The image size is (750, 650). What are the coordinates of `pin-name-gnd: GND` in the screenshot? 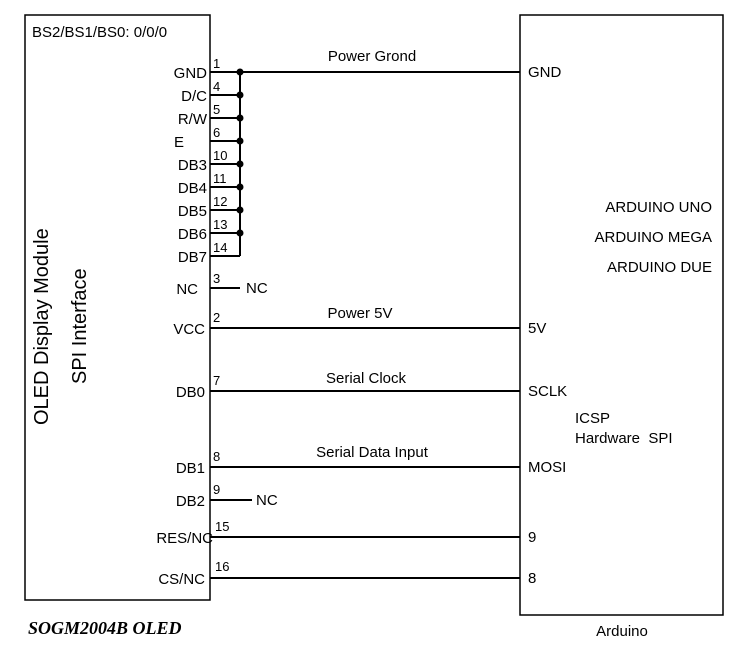 It's located at (191, 73).